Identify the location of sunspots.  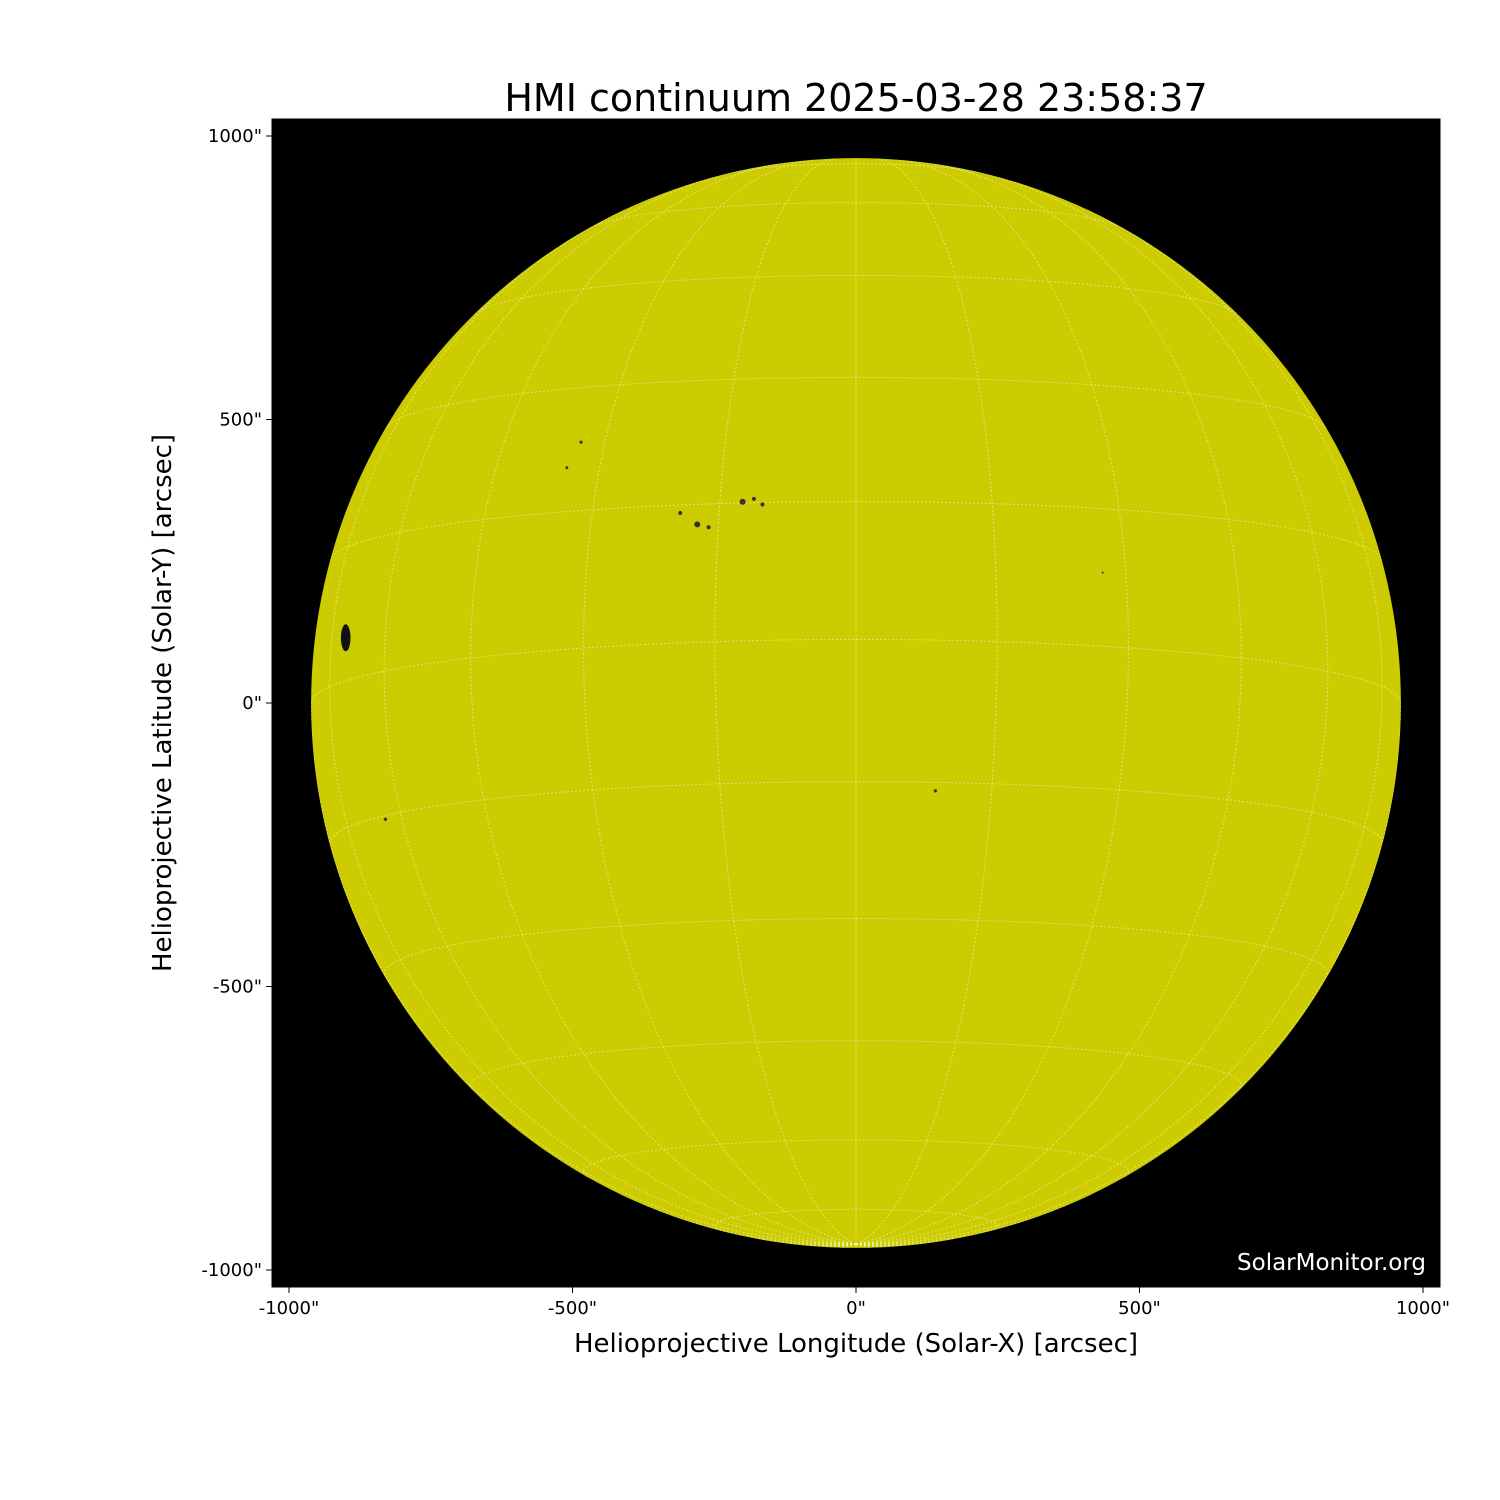
(722, 630).